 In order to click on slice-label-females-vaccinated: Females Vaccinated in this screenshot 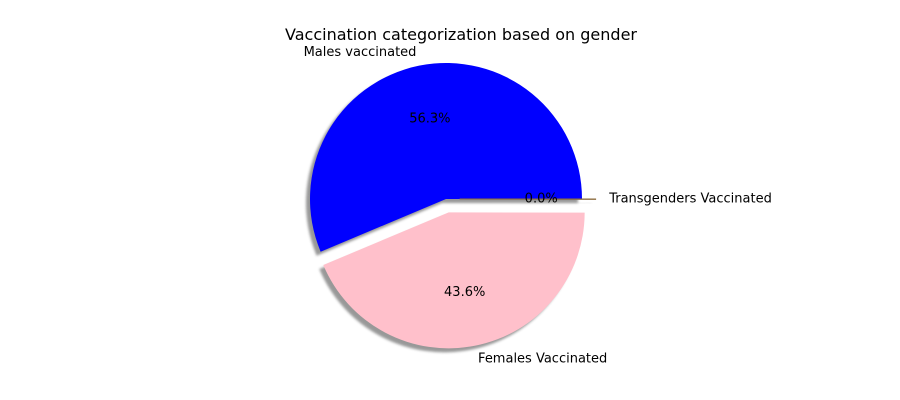, I will do `click(542, 359)`.